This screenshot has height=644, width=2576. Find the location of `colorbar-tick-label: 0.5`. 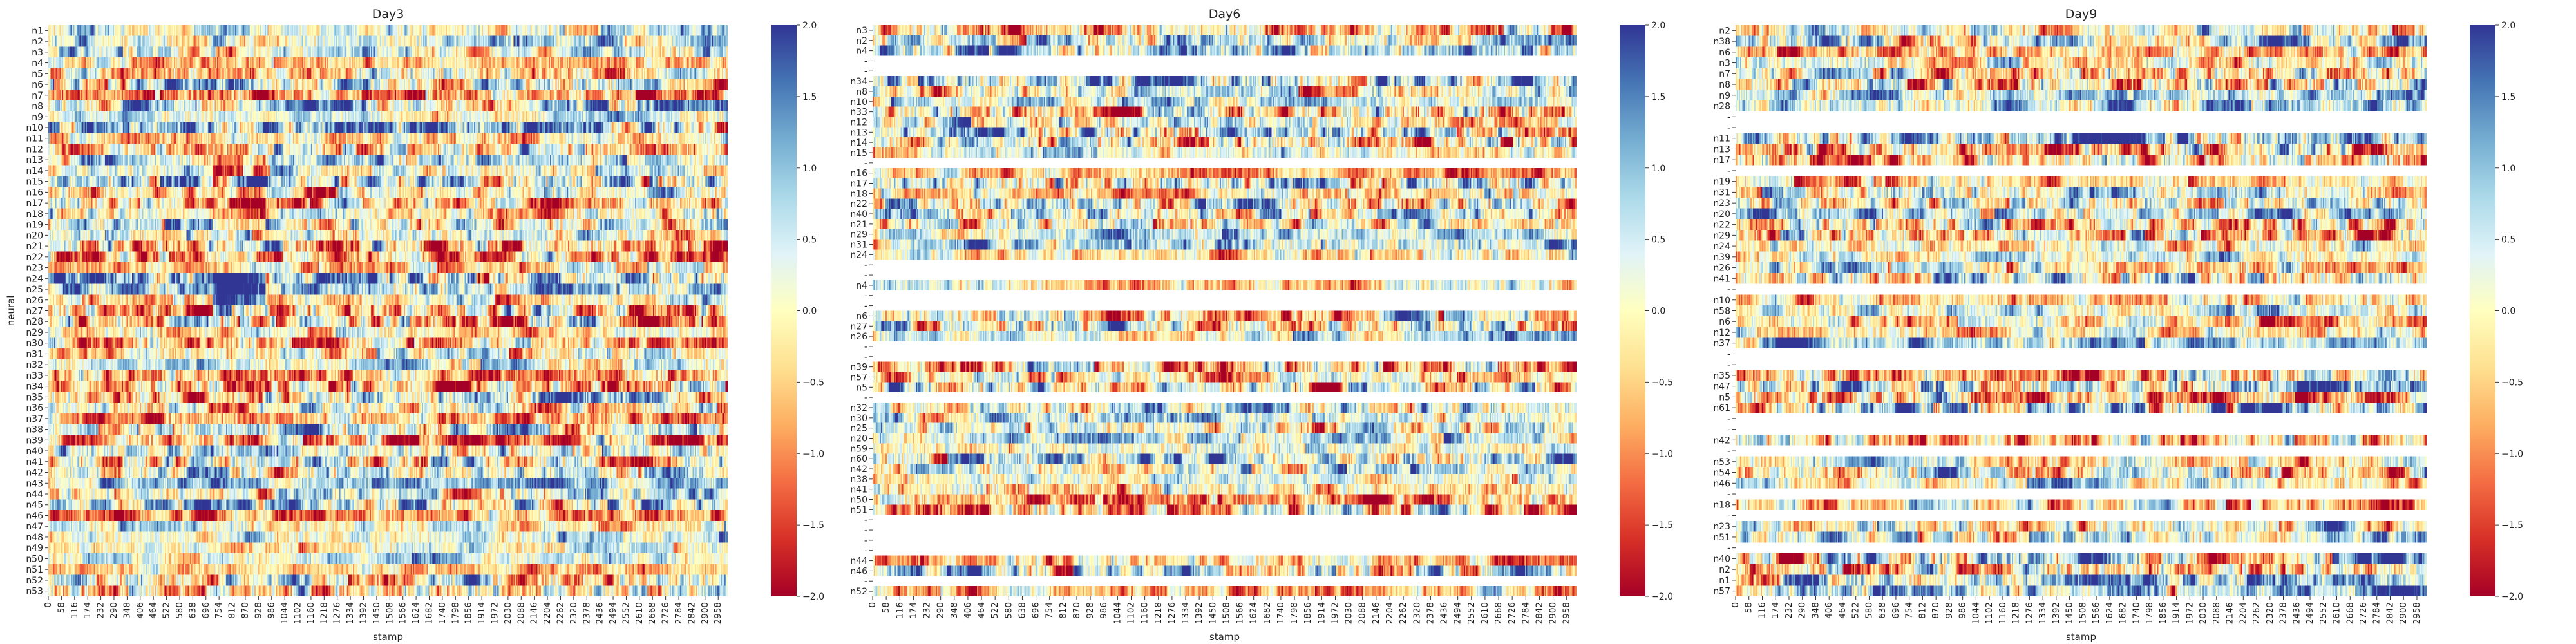

colorbar-tick-label: 0.5 is located at coordinates (2508, 240).